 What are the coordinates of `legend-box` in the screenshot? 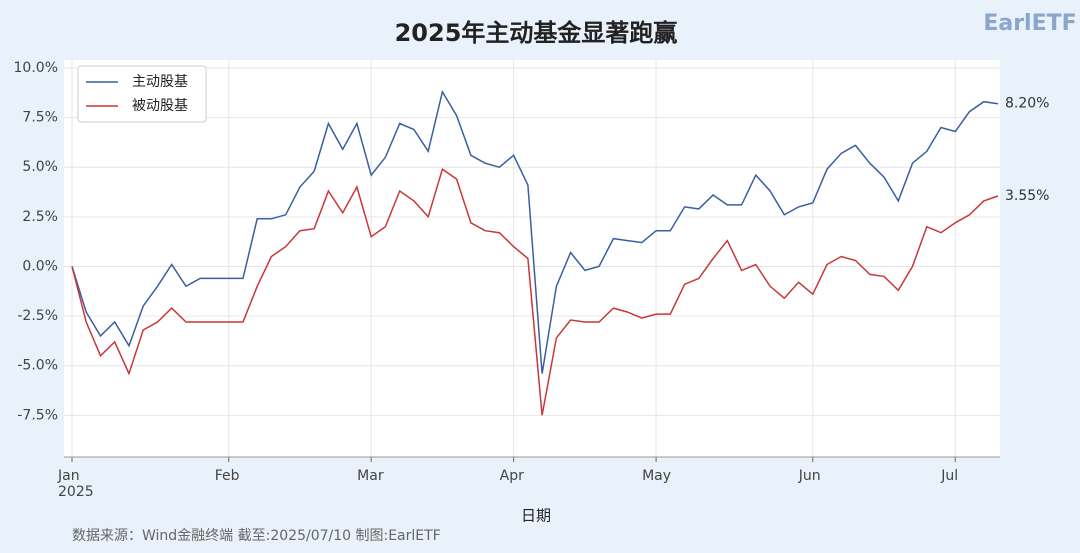 It's located at (142, 94).